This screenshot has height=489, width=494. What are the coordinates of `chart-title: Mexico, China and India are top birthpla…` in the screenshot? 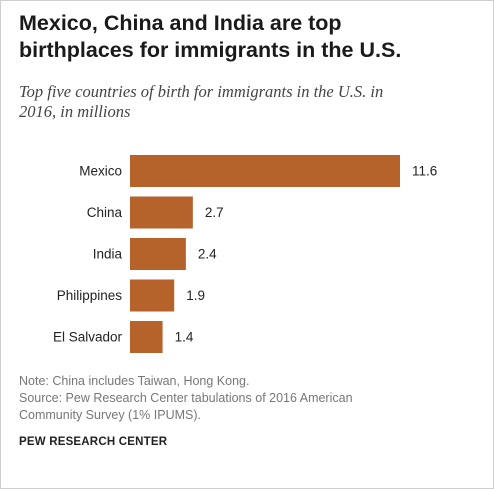 It's located at (249, 37).